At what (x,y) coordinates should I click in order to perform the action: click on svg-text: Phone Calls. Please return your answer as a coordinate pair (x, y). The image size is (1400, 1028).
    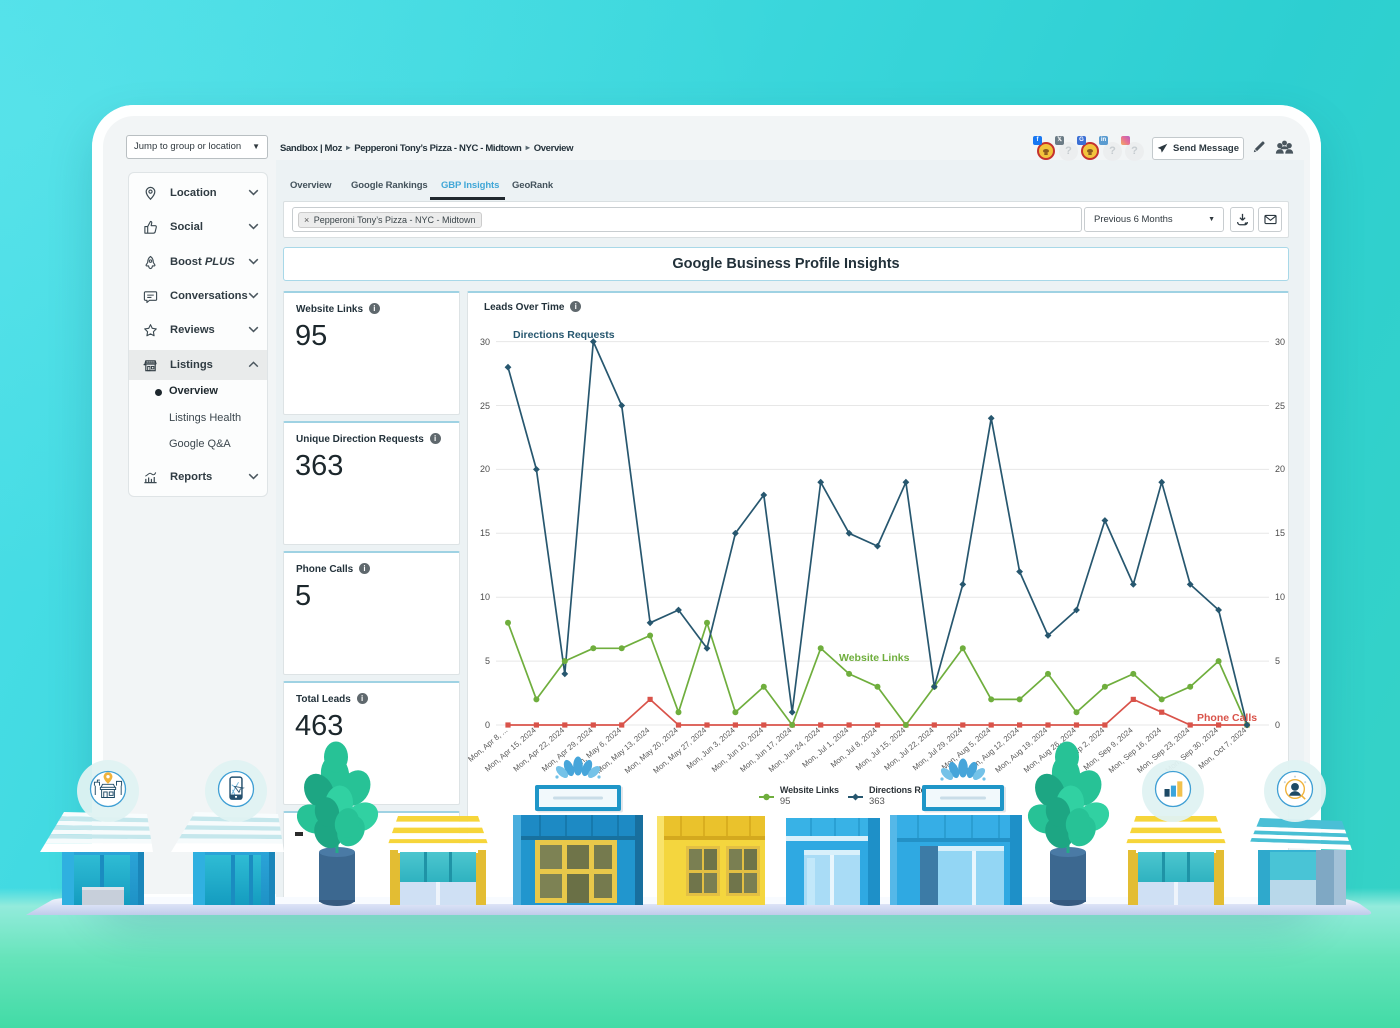
    Looking at the image, I should click on (1227, 718).